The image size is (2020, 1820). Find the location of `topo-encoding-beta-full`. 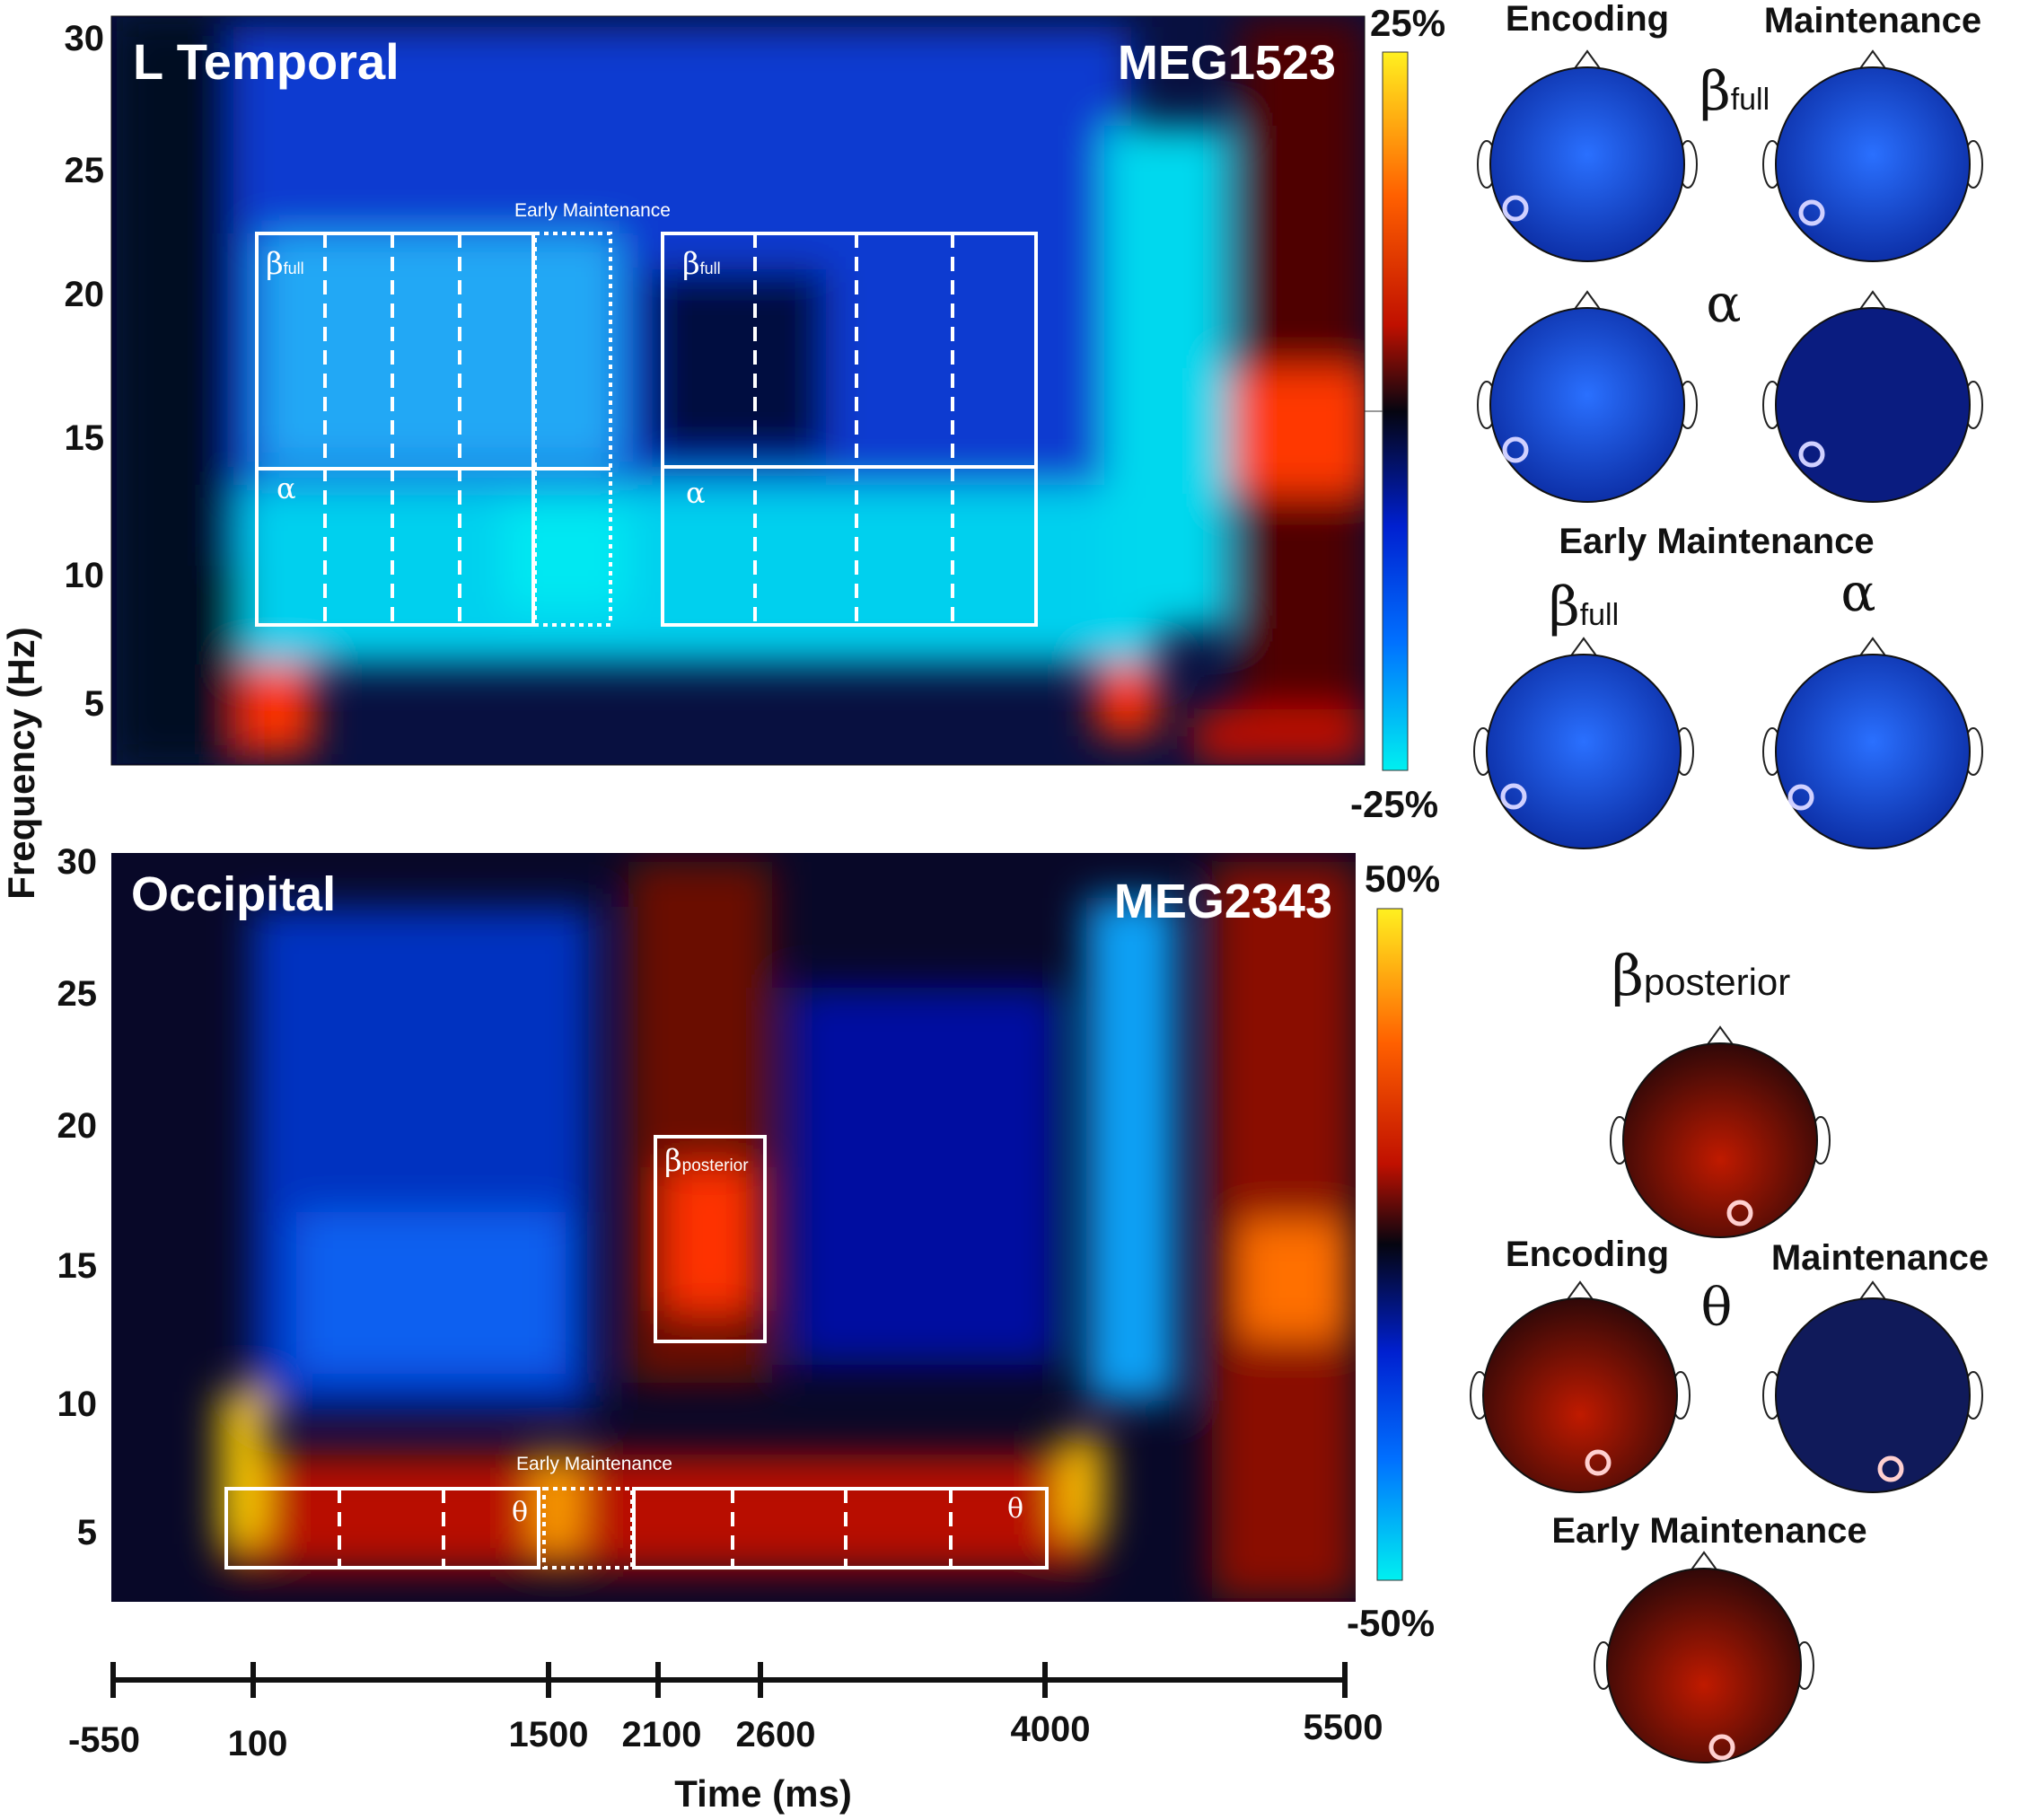

topo-encoding-beta-full is located at coordinates (1587, 155).